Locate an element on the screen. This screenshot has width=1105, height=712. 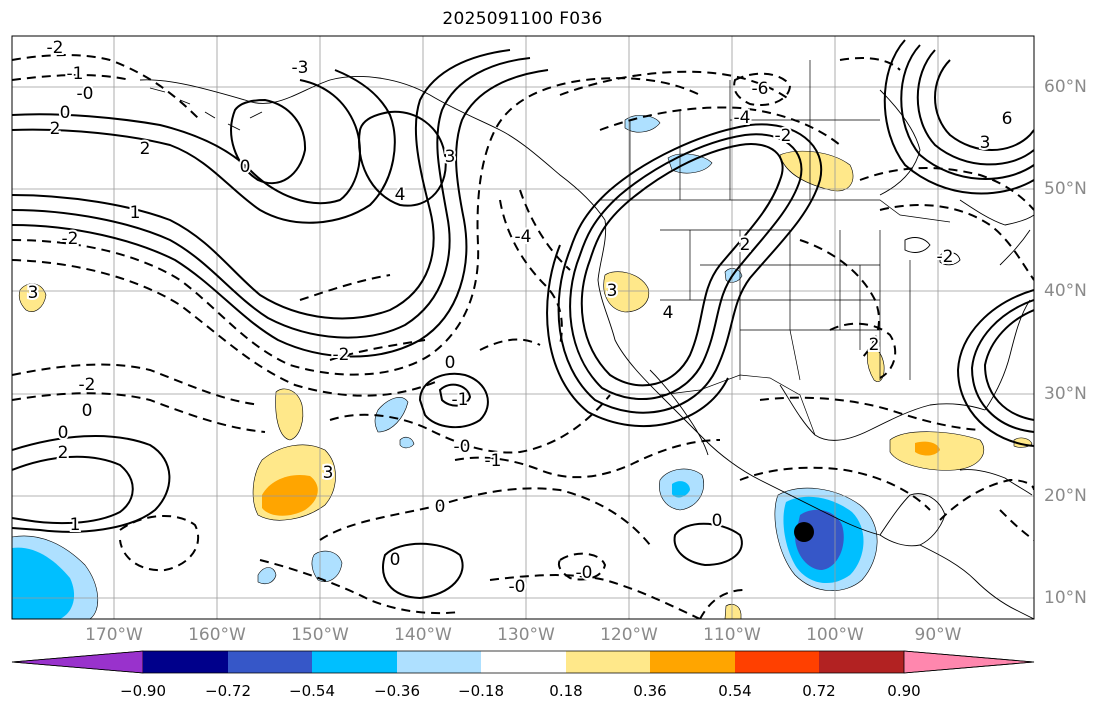
colorbar-outline is located at coordinates (523, 662).